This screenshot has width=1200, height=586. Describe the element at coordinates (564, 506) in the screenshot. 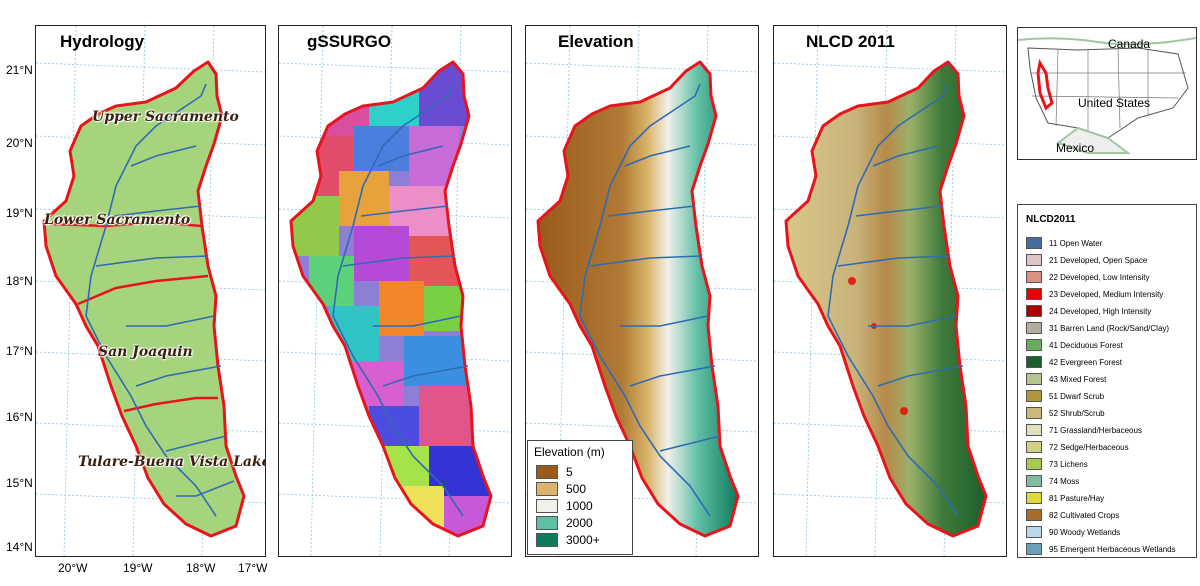

I see `elevation-legend-item: 1000` at that location.